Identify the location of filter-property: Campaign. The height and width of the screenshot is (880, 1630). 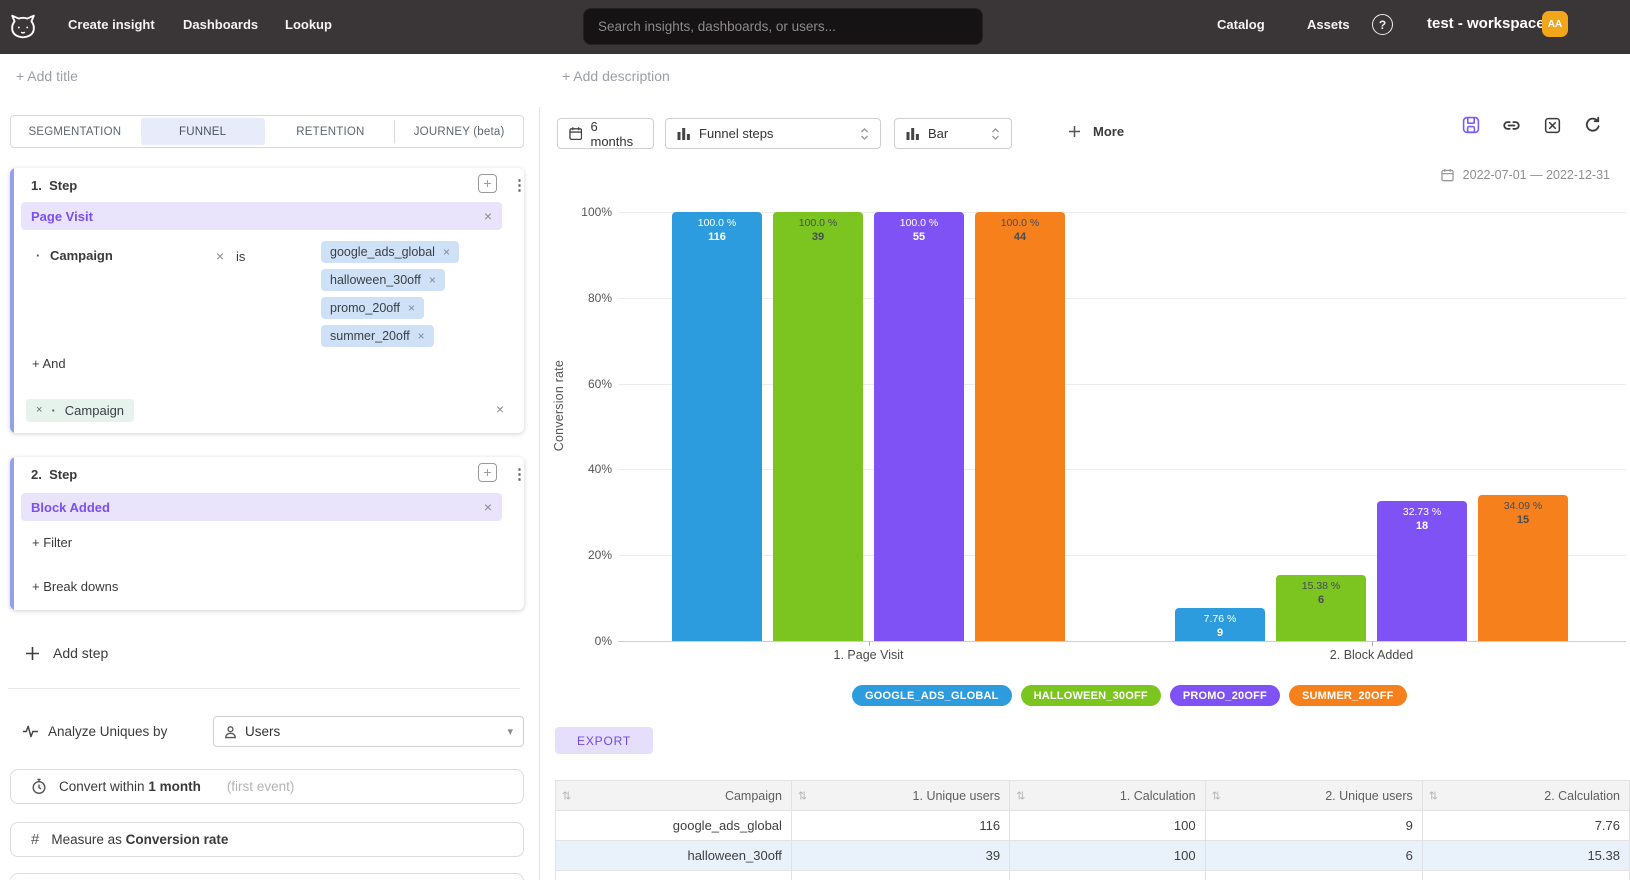
(81, 255).